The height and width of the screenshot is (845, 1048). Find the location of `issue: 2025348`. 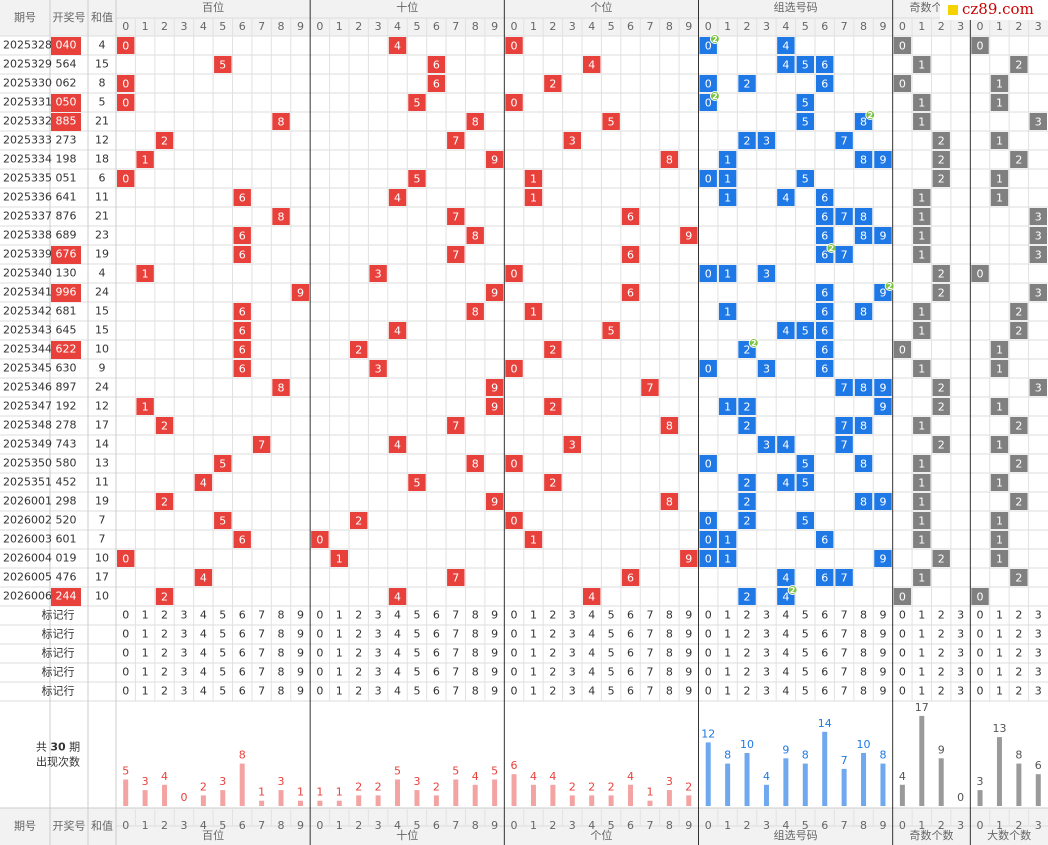

issue: 2025348 is located at coordinates (27, 425).